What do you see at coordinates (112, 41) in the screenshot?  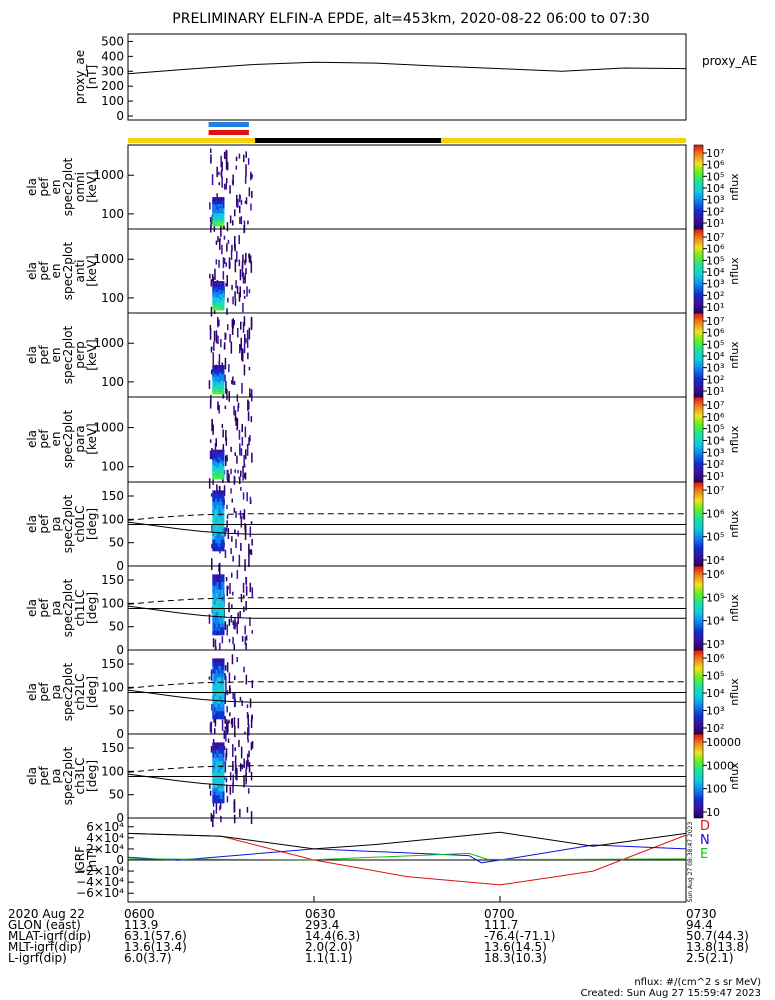 I see `proxy-ae-tick-label: 500` at bounding box center [112, 41].